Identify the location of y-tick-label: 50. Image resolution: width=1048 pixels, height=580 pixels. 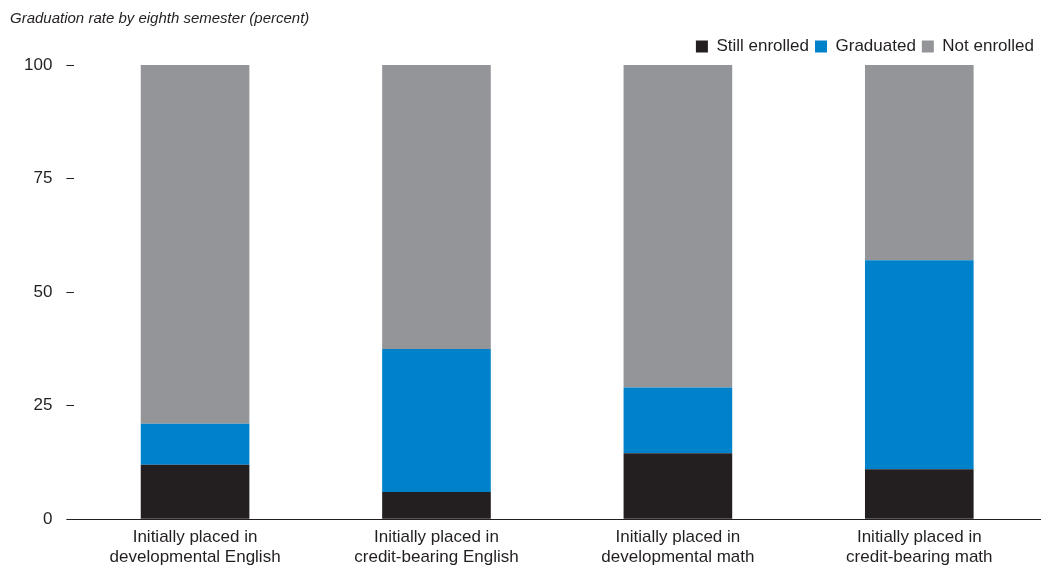
(43, 291).